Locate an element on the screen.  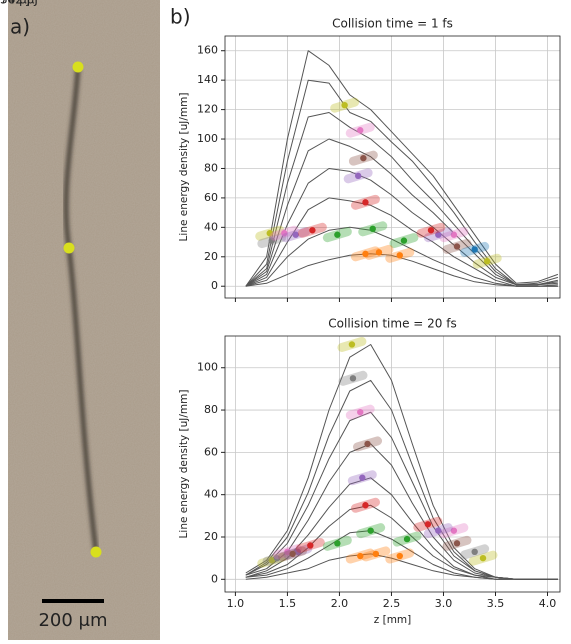
annotation: 342 μJ is located at coordinates (19, 3).